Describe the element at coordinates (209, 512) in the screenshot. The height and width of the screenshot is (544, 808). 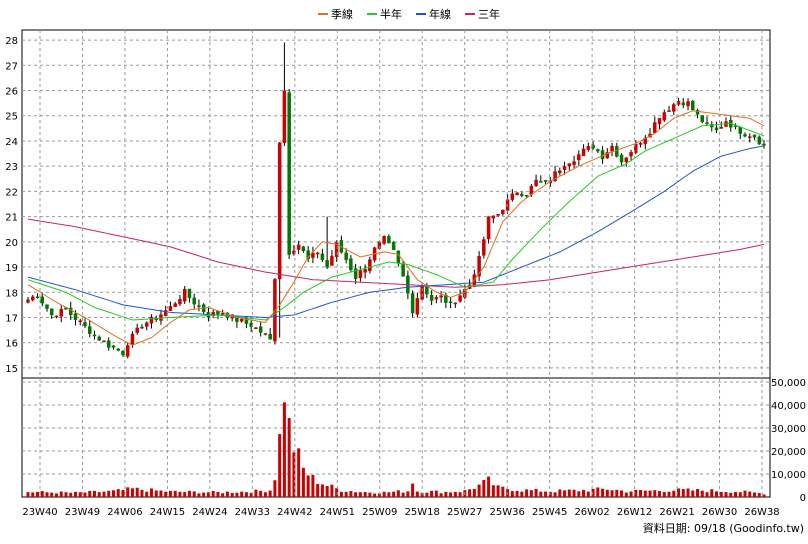
I see `x-tick-label: 24W24` at that location.